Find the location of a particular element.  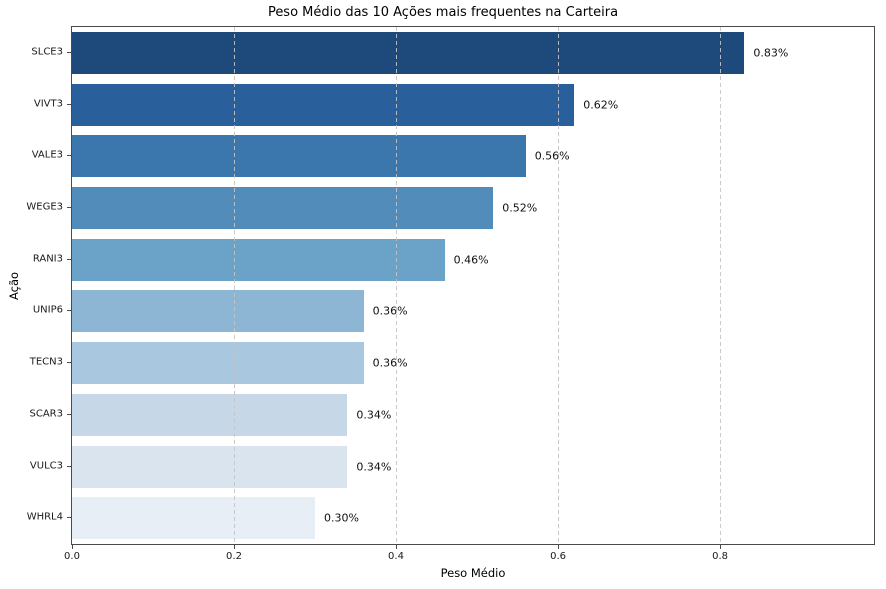

bar-SLCE3 is located at coordinates (408, 52).